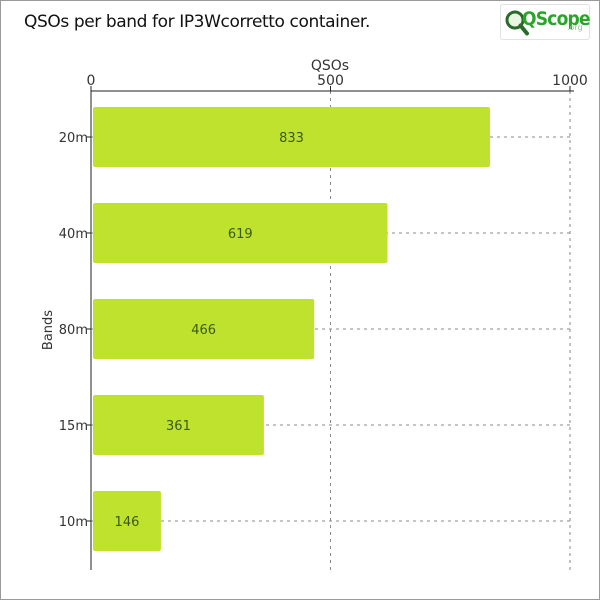  I want to click on bar-value-label: 146, so click(127, 522).